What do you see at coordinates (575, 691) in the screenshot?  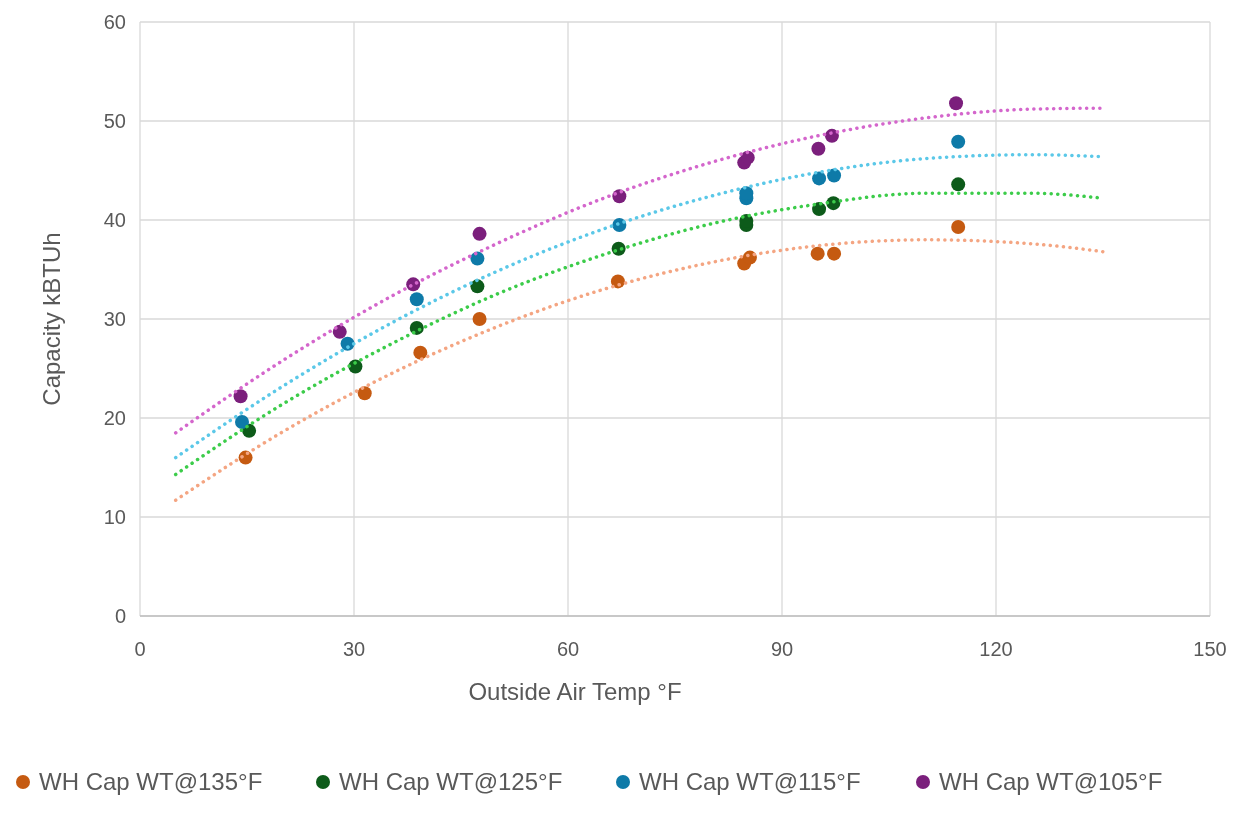 I see `x-axis-title: Outside Air Temp °F` at bounding box center [575, 691].